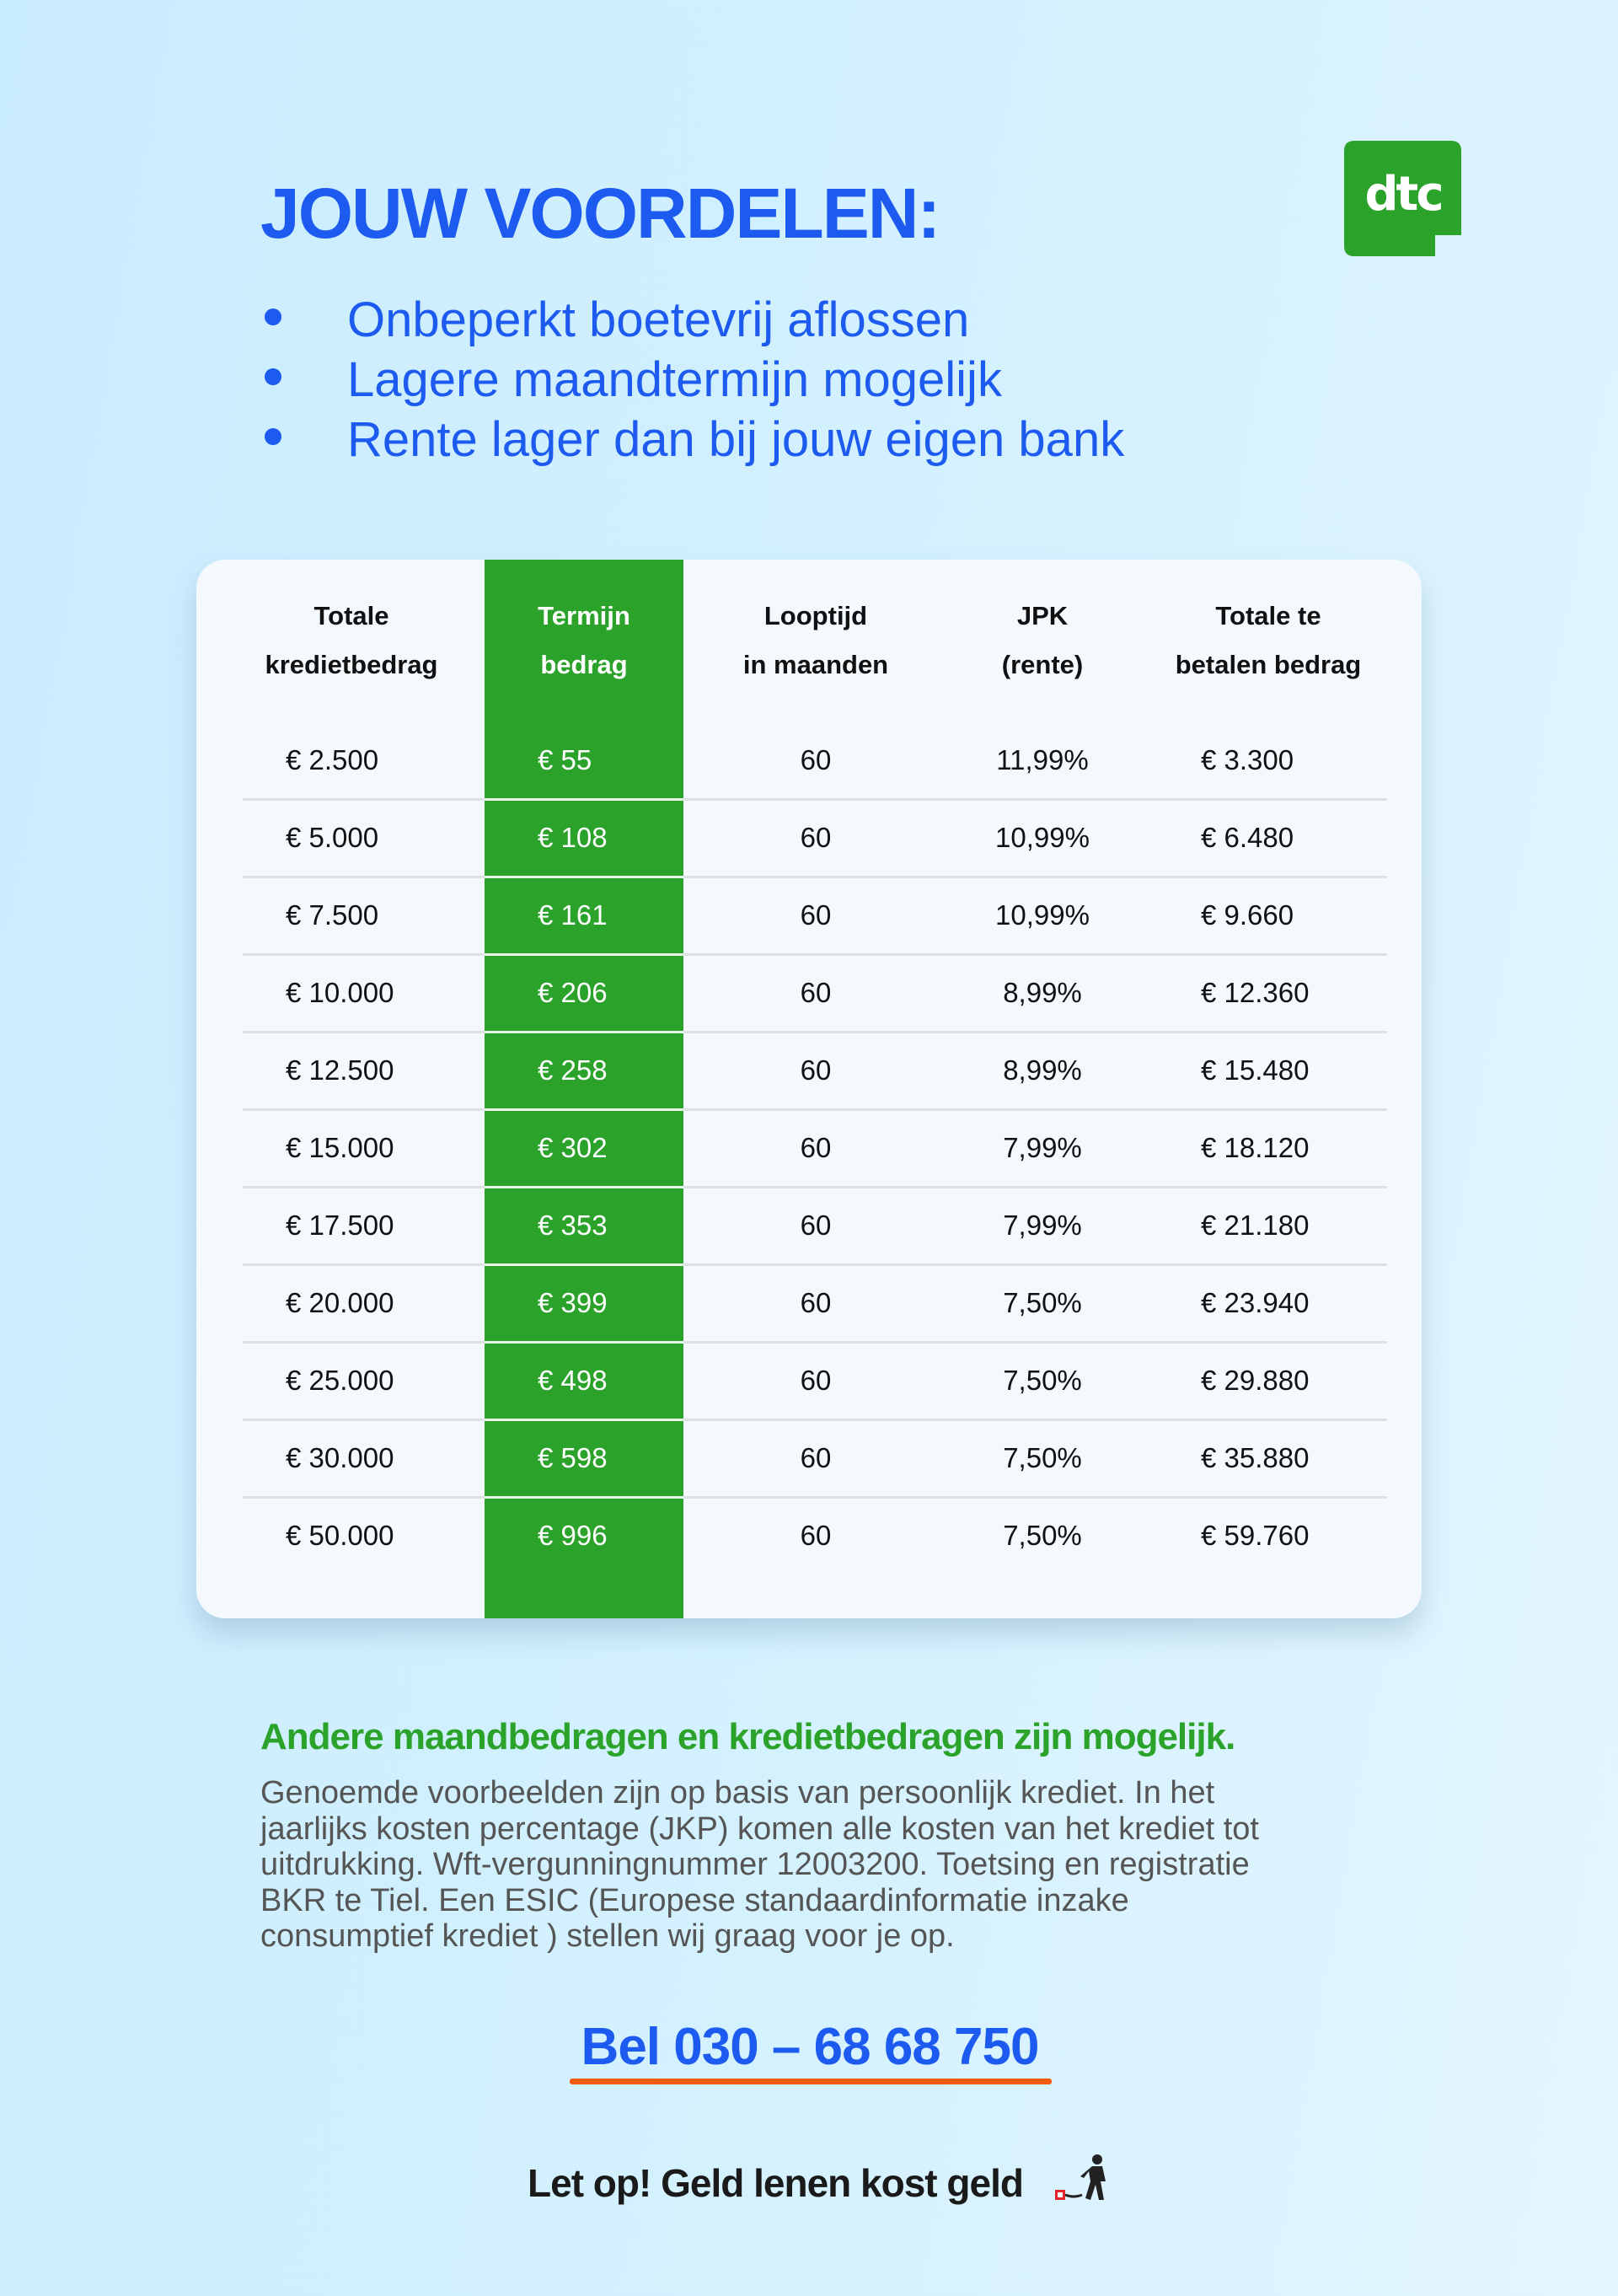 This screenshot has height=2296, width=1618. What do you see at coordinates (340, 1225) in the screenshot?
I see `cell-kredietbedrag: € 17.500` at bounding box center [340, 1225].